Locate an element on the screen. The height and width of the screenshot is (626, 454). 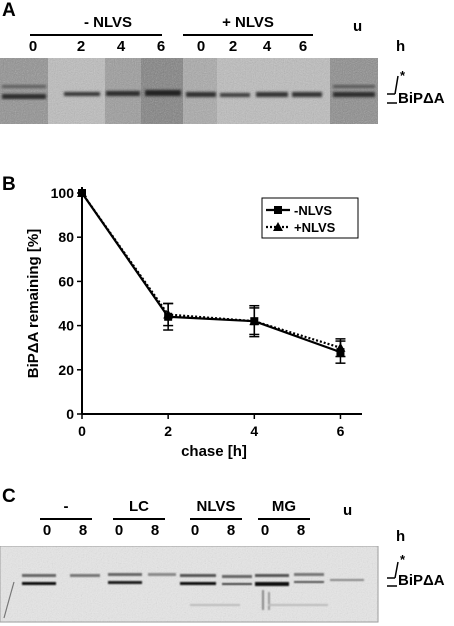
legend-box is located at coordinates (310, 218).